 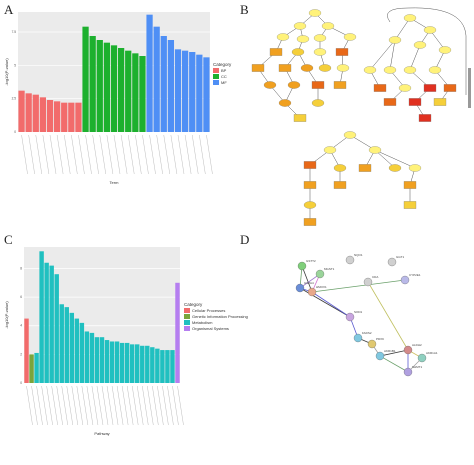 What do you see at coordinates (21, 326) in the screenshot?
I see `y-tick-label: 4` at bounding box center [21, 326].